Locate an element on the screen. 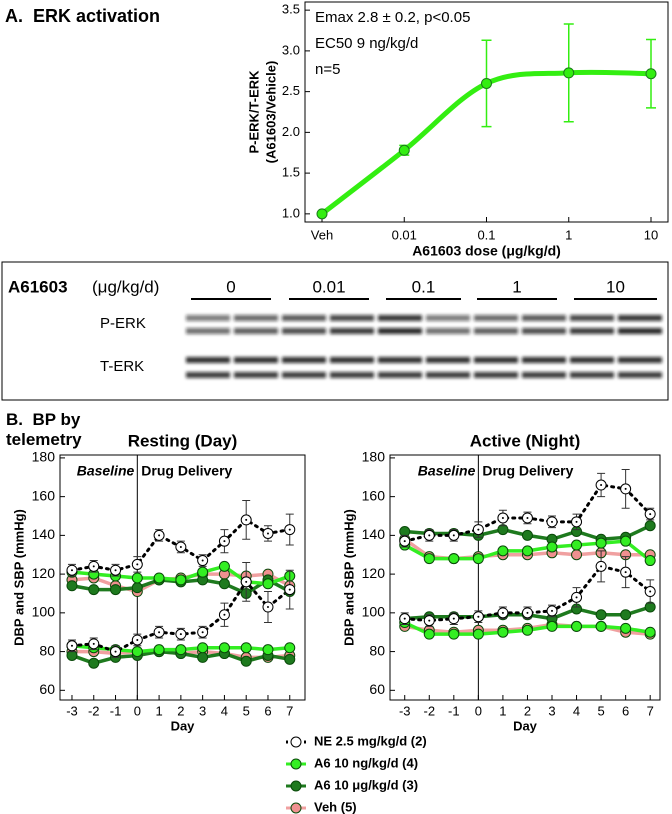 This screenshot has width=672, height=814. x-axis-label: Day is located at coordinates (183, 725).